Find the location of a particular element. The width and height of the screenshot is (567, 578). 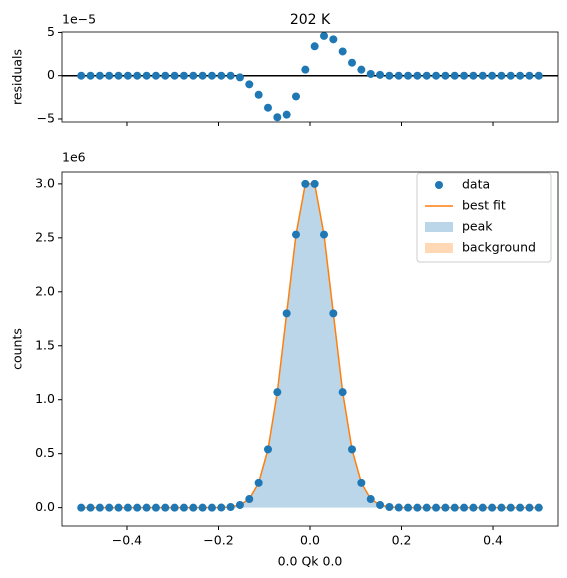

x-tick-label: 0.4 is located at coordinates (493, 540).